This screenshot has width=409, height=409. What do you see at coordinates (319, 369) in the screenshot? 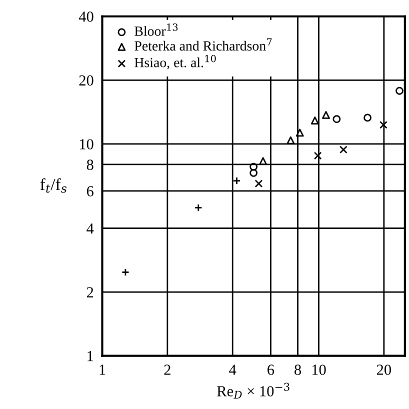
I see `x-tick-label: 10` at bounding box center [319, 369].